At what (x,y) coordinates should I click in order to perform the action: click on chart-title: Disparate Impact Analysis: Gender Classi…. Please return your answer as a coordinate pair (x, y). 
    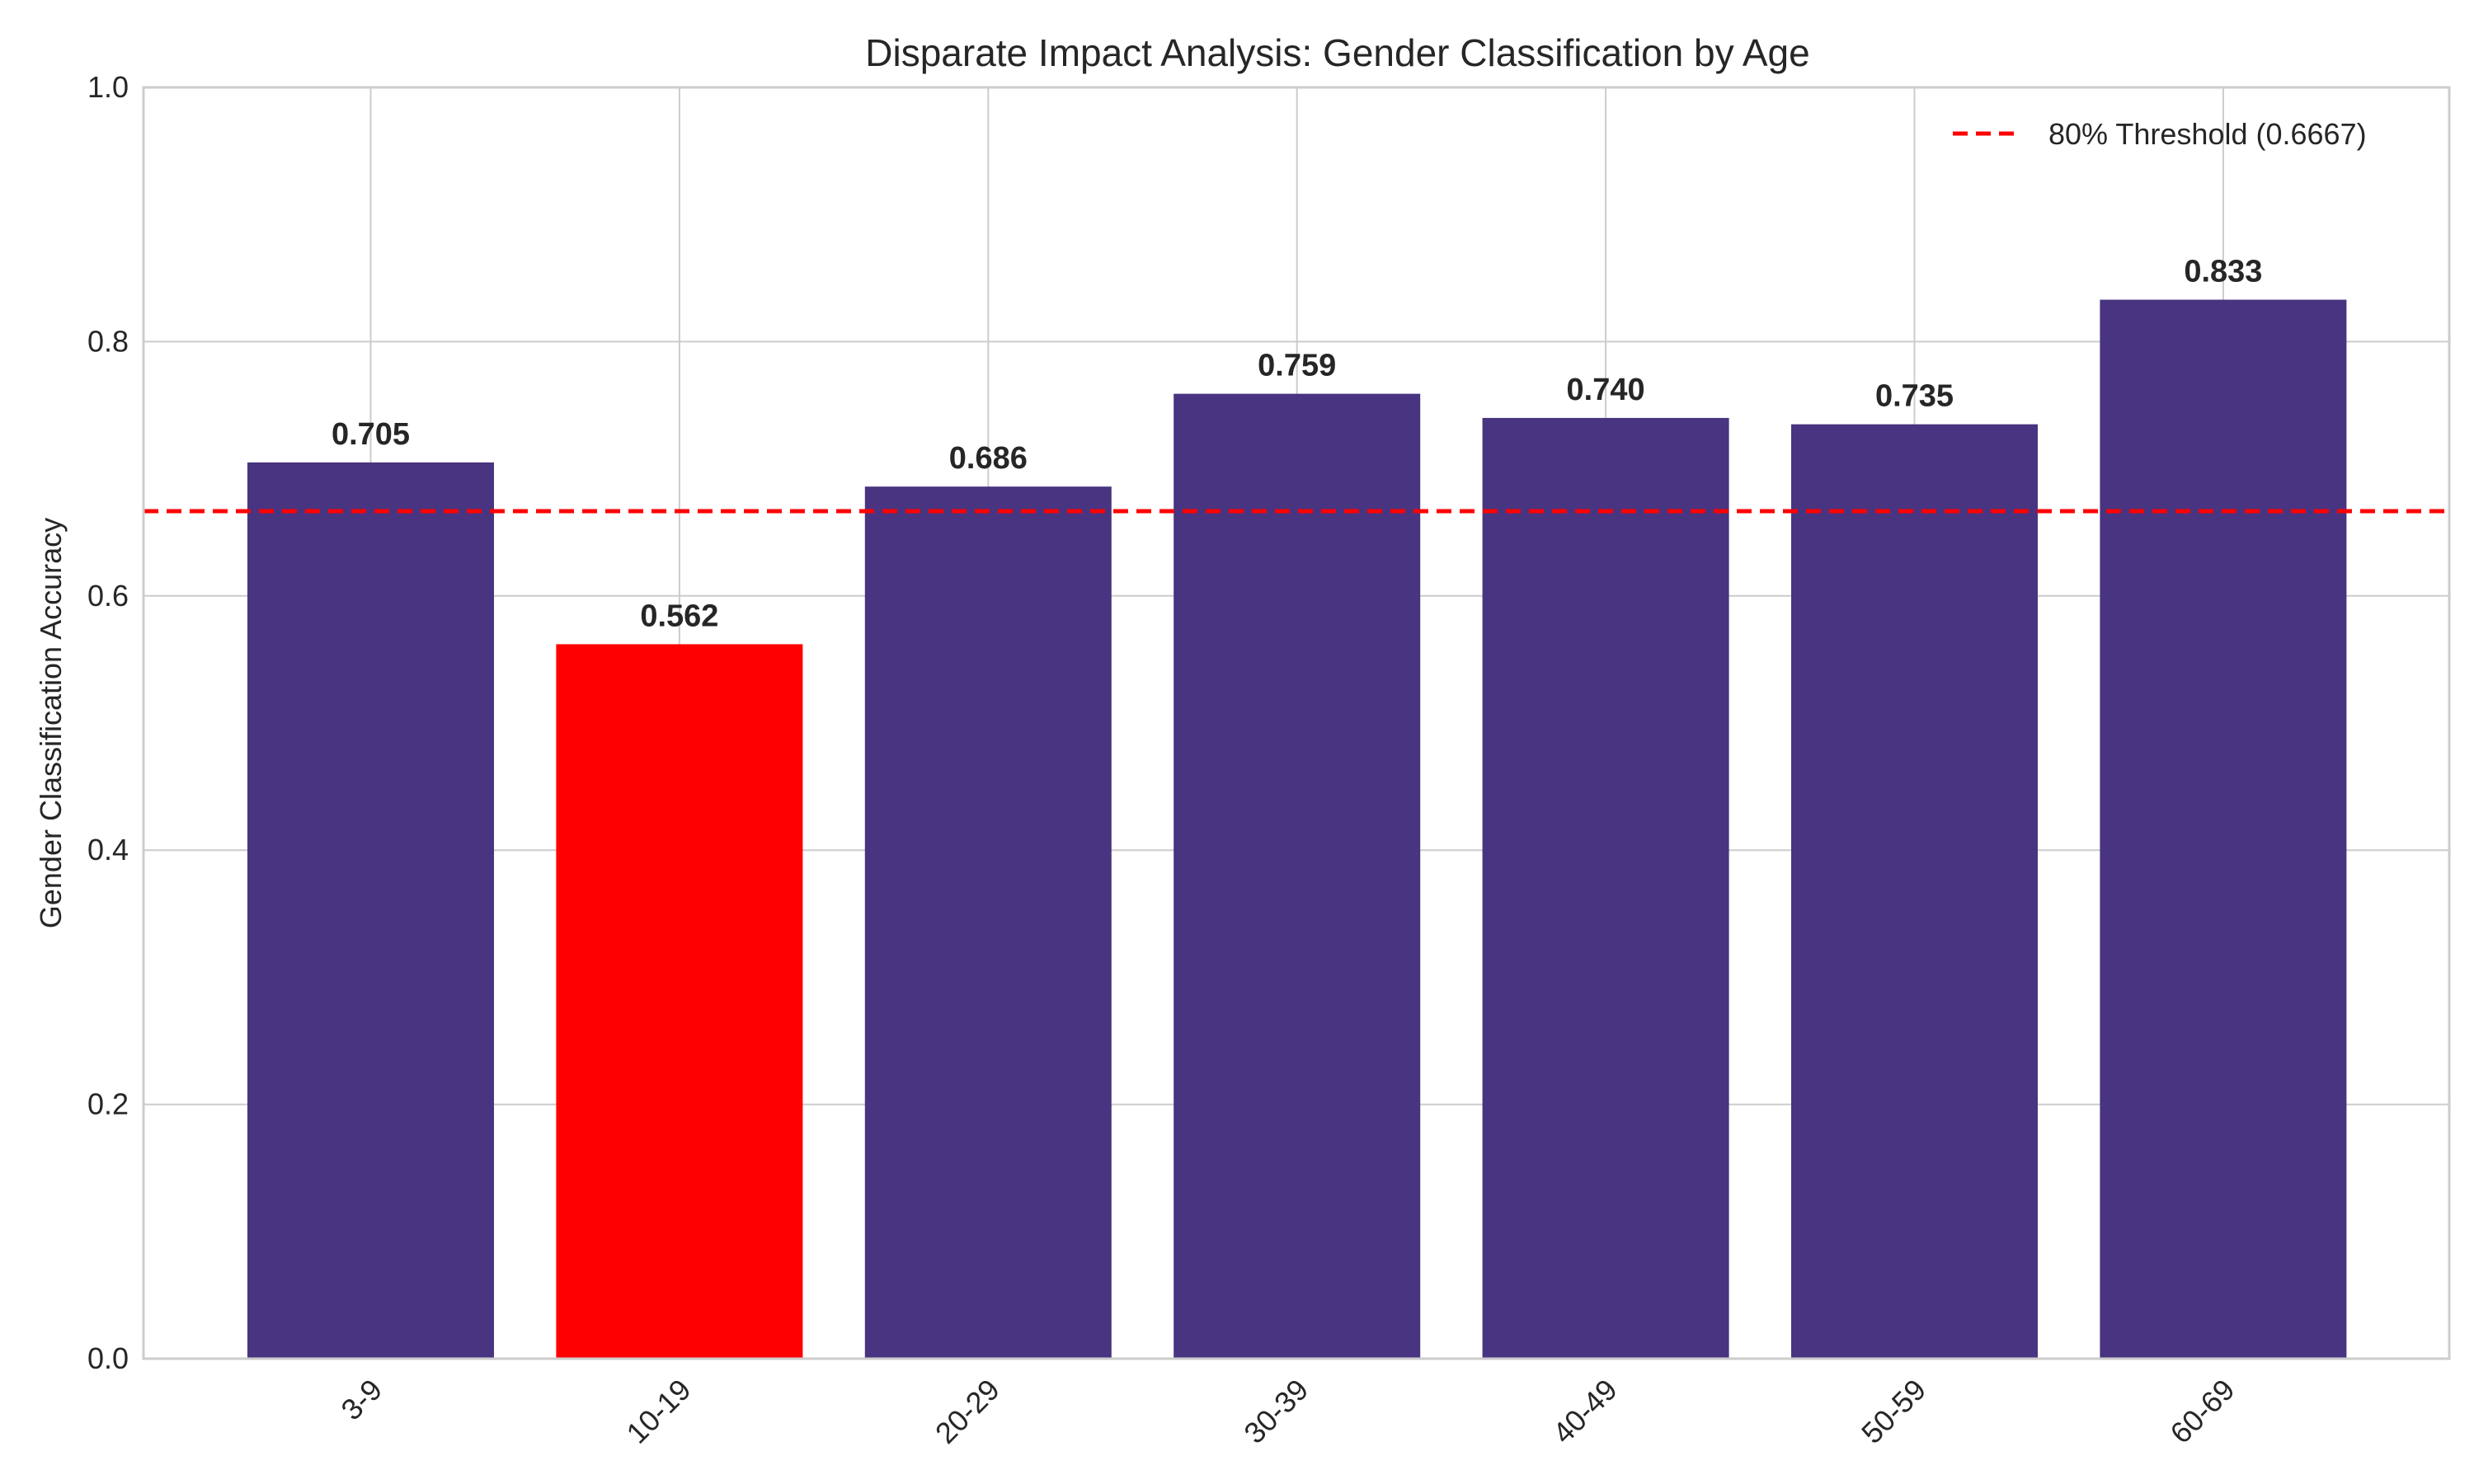
    Looking at the image, I should click on (1337, 52).